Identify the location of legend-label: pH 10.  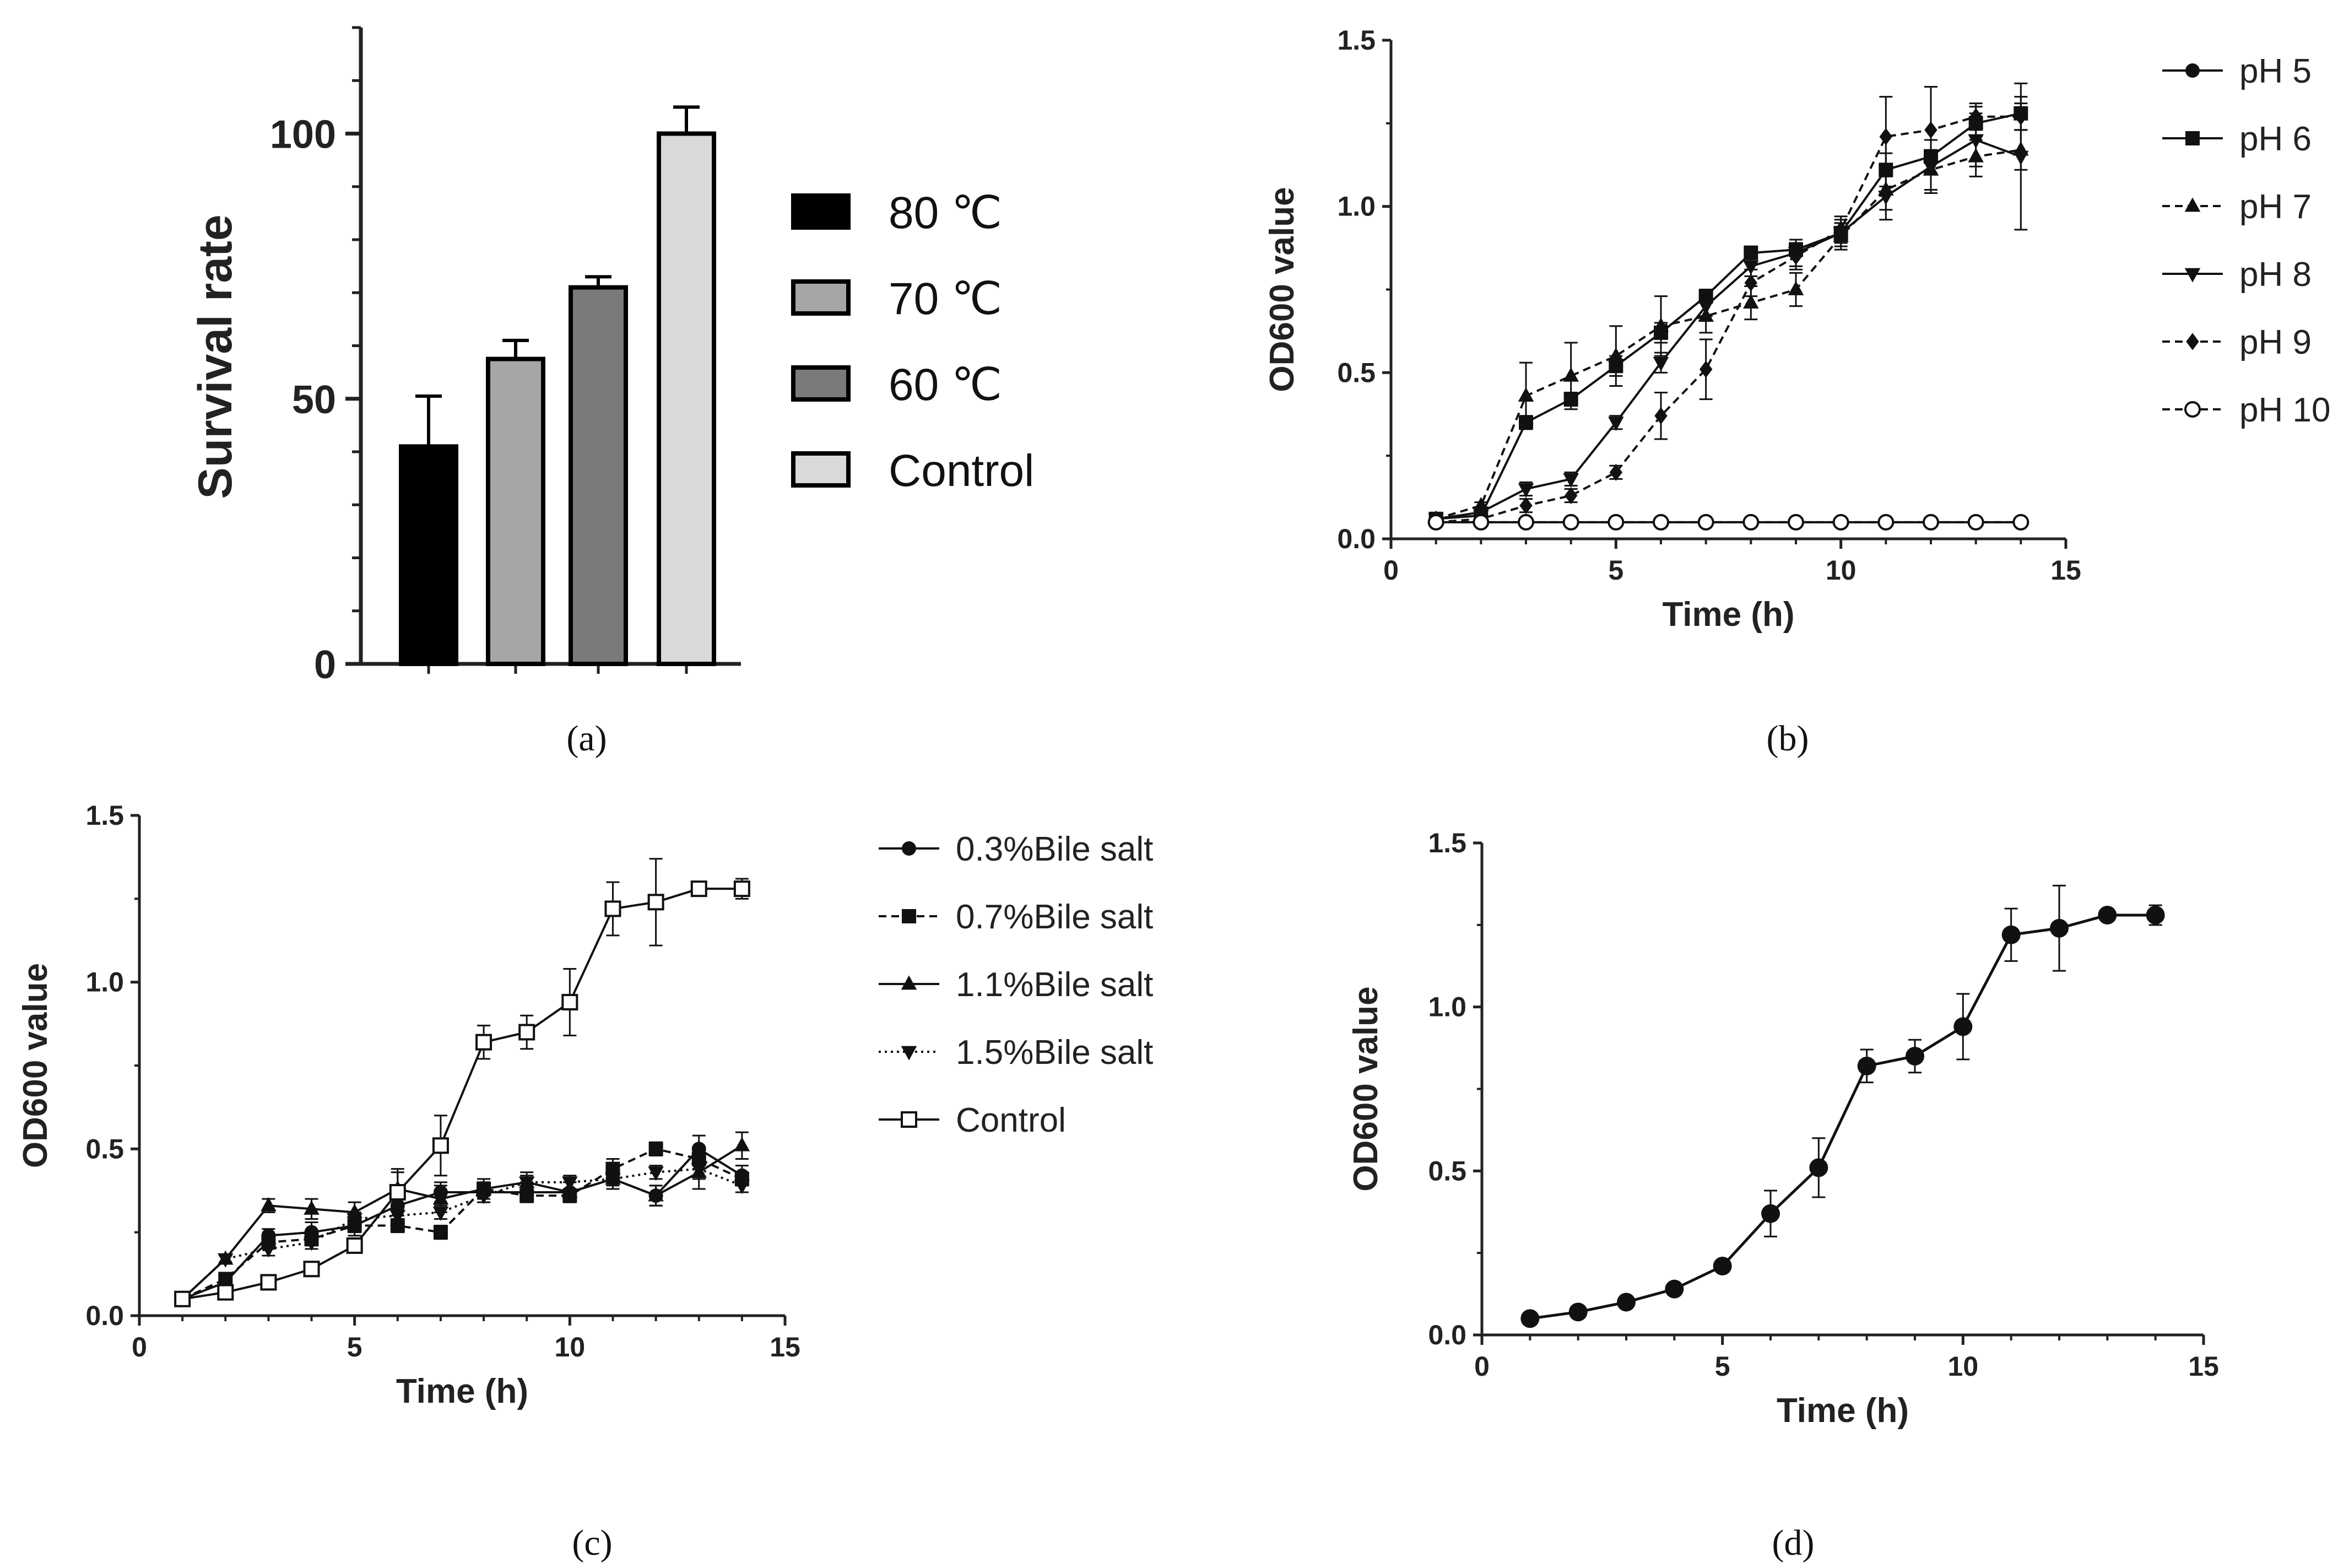
(2284, 410).